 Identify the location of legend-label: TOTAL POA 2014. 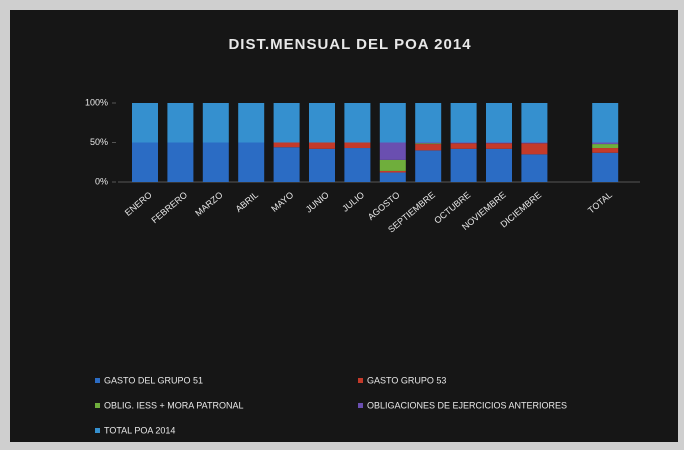
(139, 430).